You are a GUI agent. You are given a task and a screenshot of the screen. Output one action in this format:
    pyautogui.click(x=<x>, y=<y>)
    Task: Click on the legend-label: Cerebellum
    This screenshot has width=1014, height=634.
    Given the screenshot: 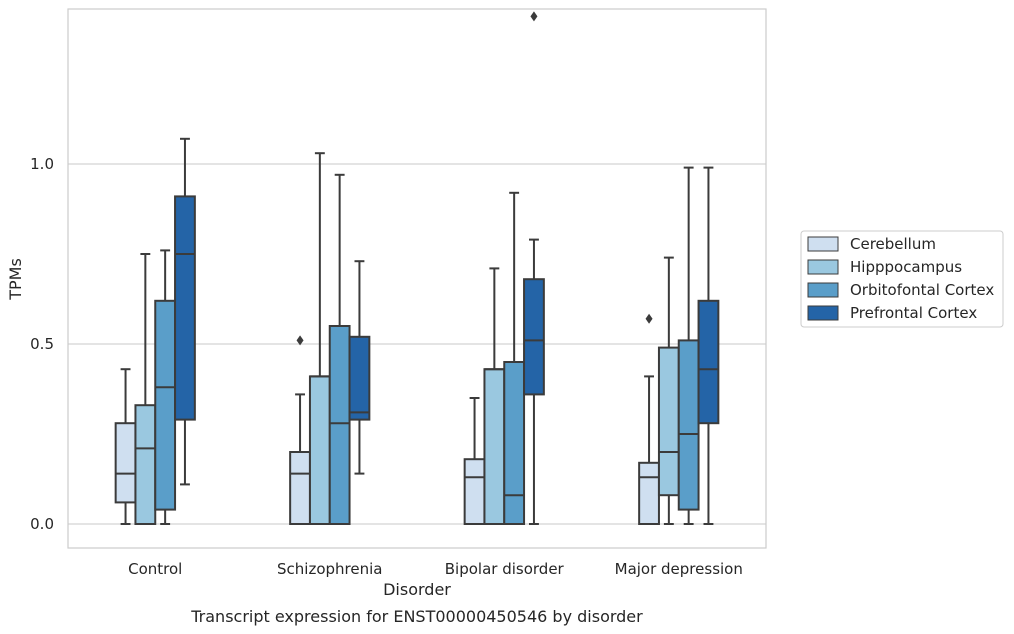 What is the action you would take?
    pyautogui.click(x=893, y=244)
    